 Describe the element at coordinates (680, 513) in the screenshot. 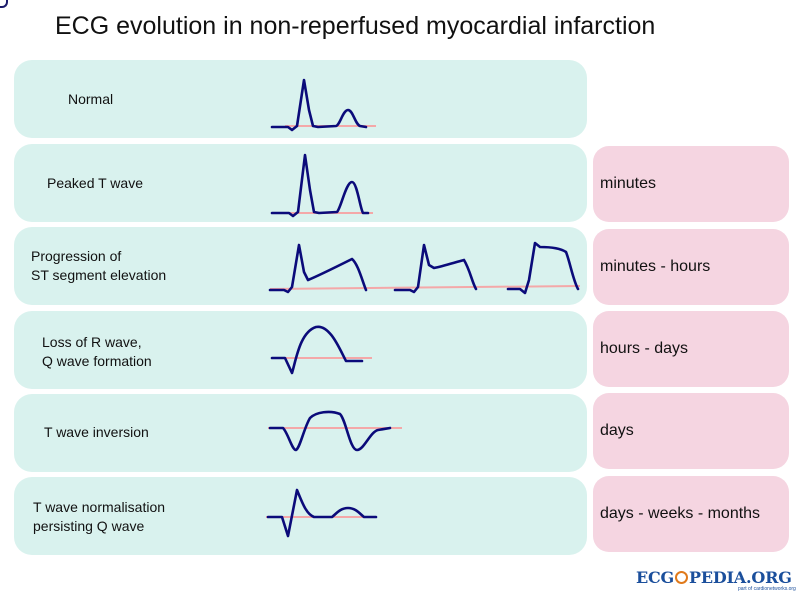

I see `time-label: days - weeks - months` at that location.